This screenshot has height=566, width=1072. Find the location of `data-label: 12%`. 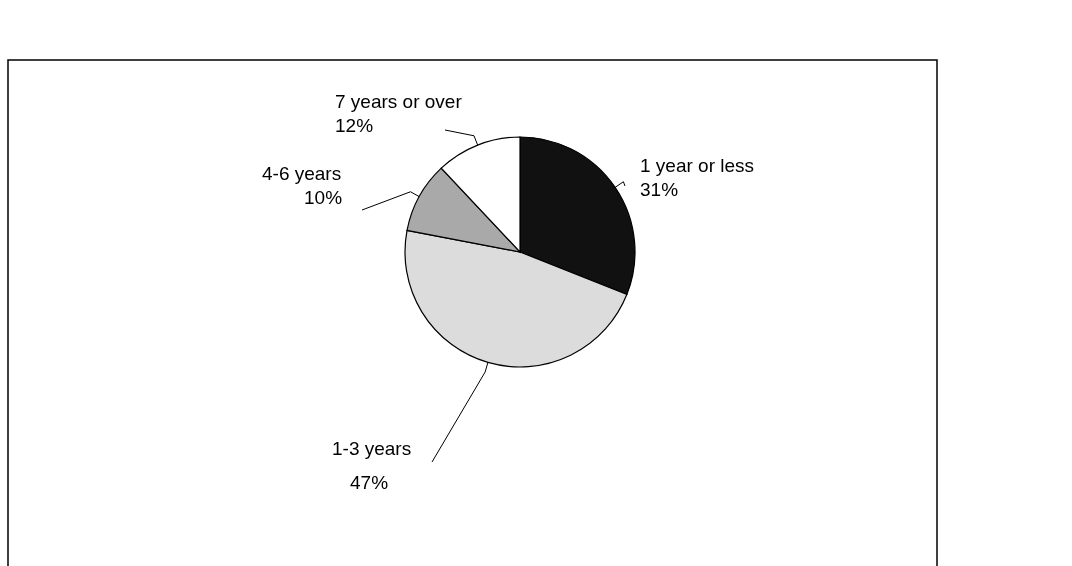

data-label: 12% is located at coordinates (354, 125).